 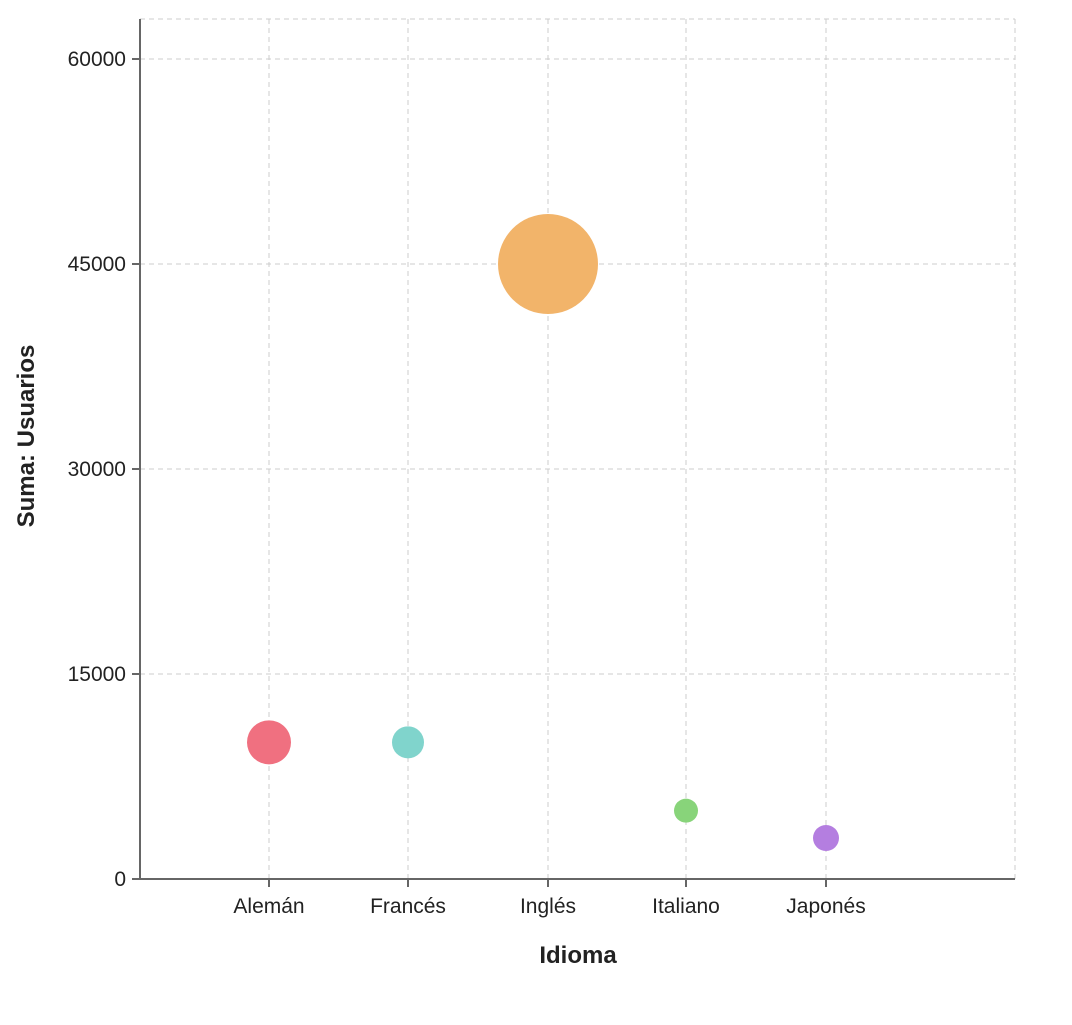 What do you see at coordinates (686, 906) in the screenshot?
I see `x-tick-label: Italiano` at bounding box center [686, 906].